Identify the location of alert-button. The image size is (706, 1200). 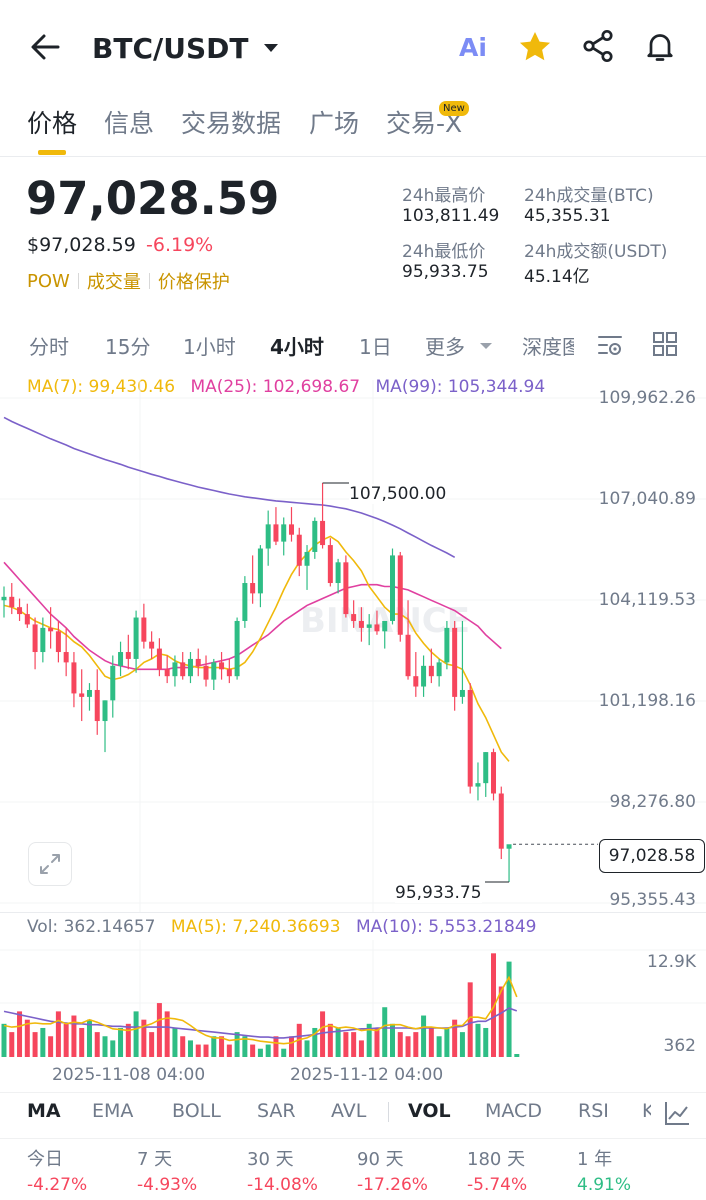
(660, 46).